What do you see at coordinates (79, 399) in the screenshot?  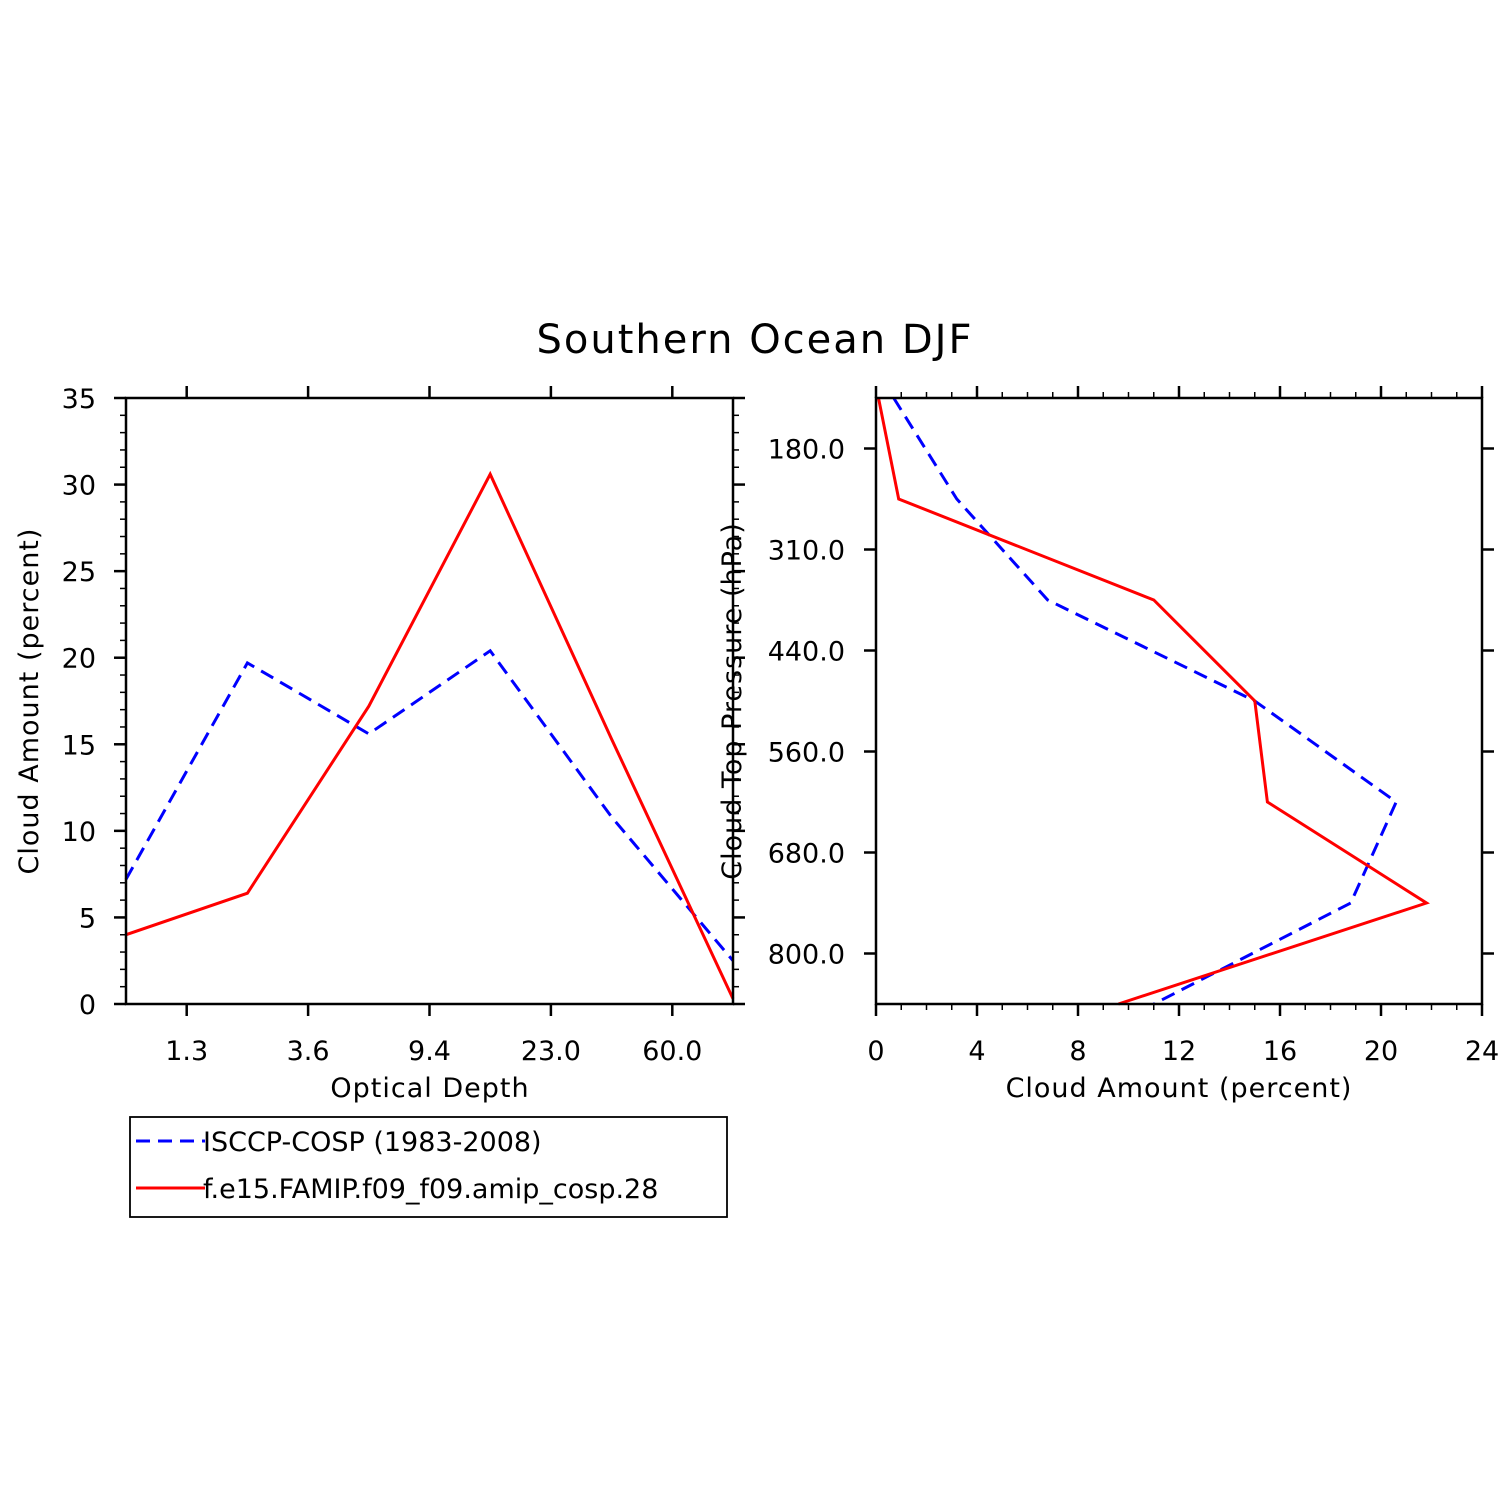 I see `left-y-tick-label: 35` at bounding box center [79, 399].